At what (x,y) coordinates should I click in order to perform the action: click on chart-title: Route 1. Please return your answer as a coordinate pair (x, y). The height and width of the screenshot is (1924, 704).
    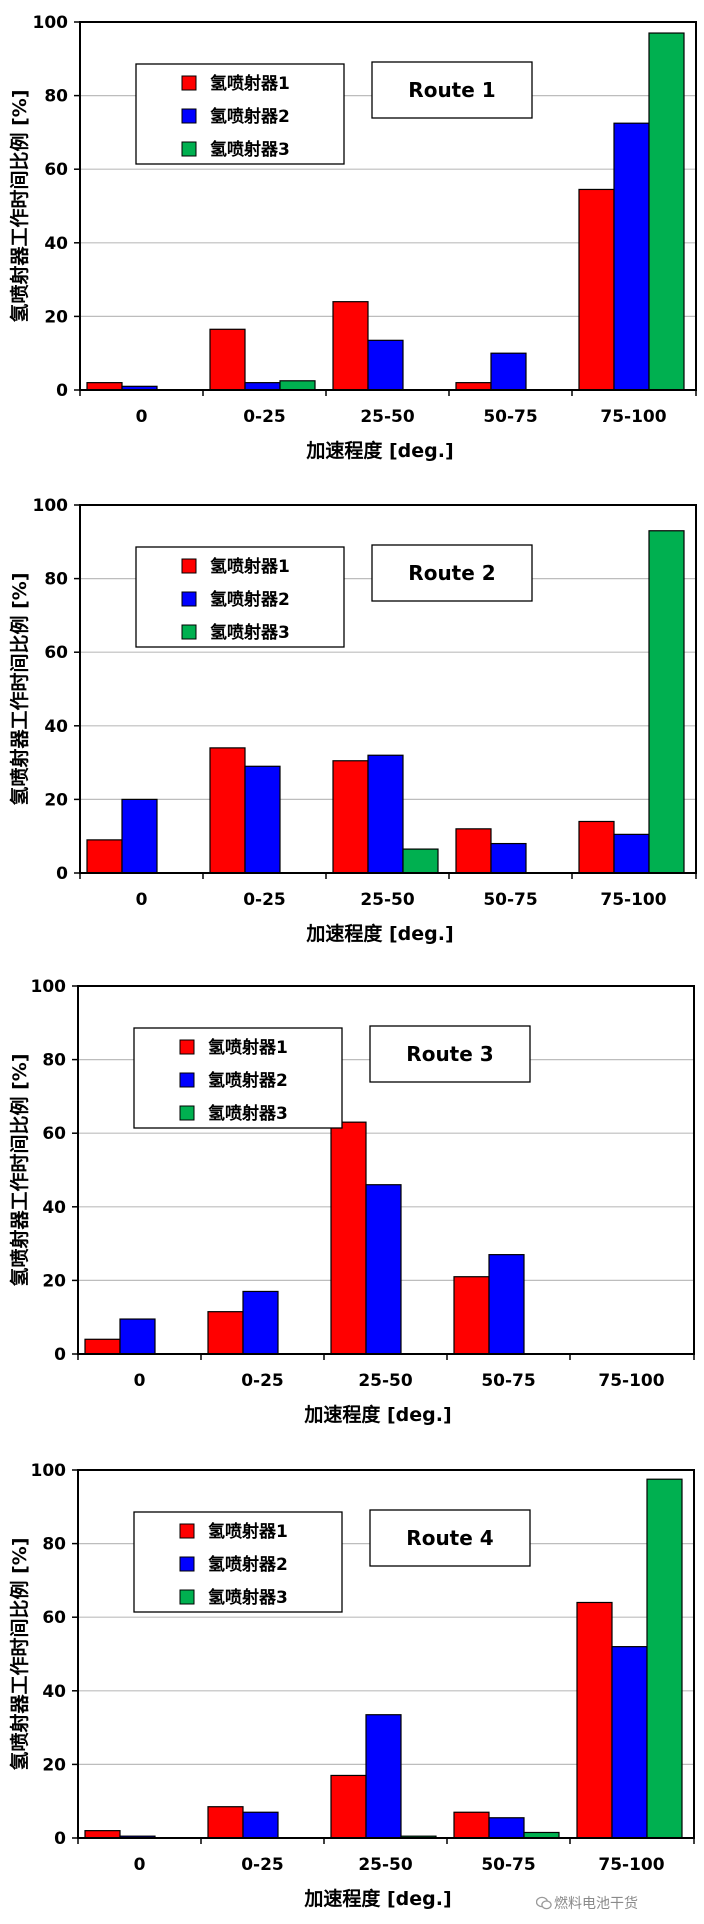
    Looking at the image, I should click on (451, 90).